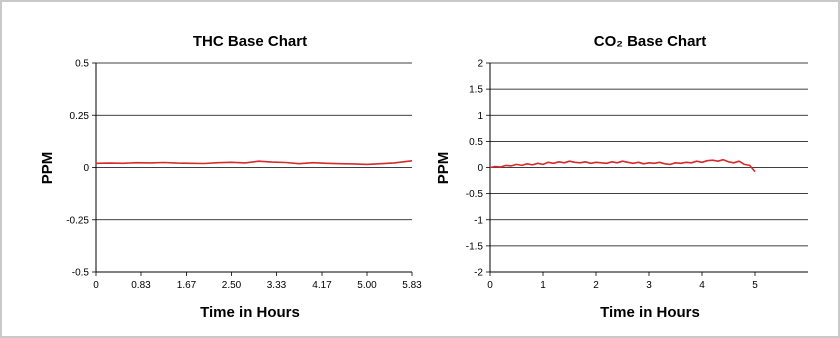  Describe the element at coordinates (475, 194) in the screenshot. I see `co2-y-tick-label: -0.5` at that location.